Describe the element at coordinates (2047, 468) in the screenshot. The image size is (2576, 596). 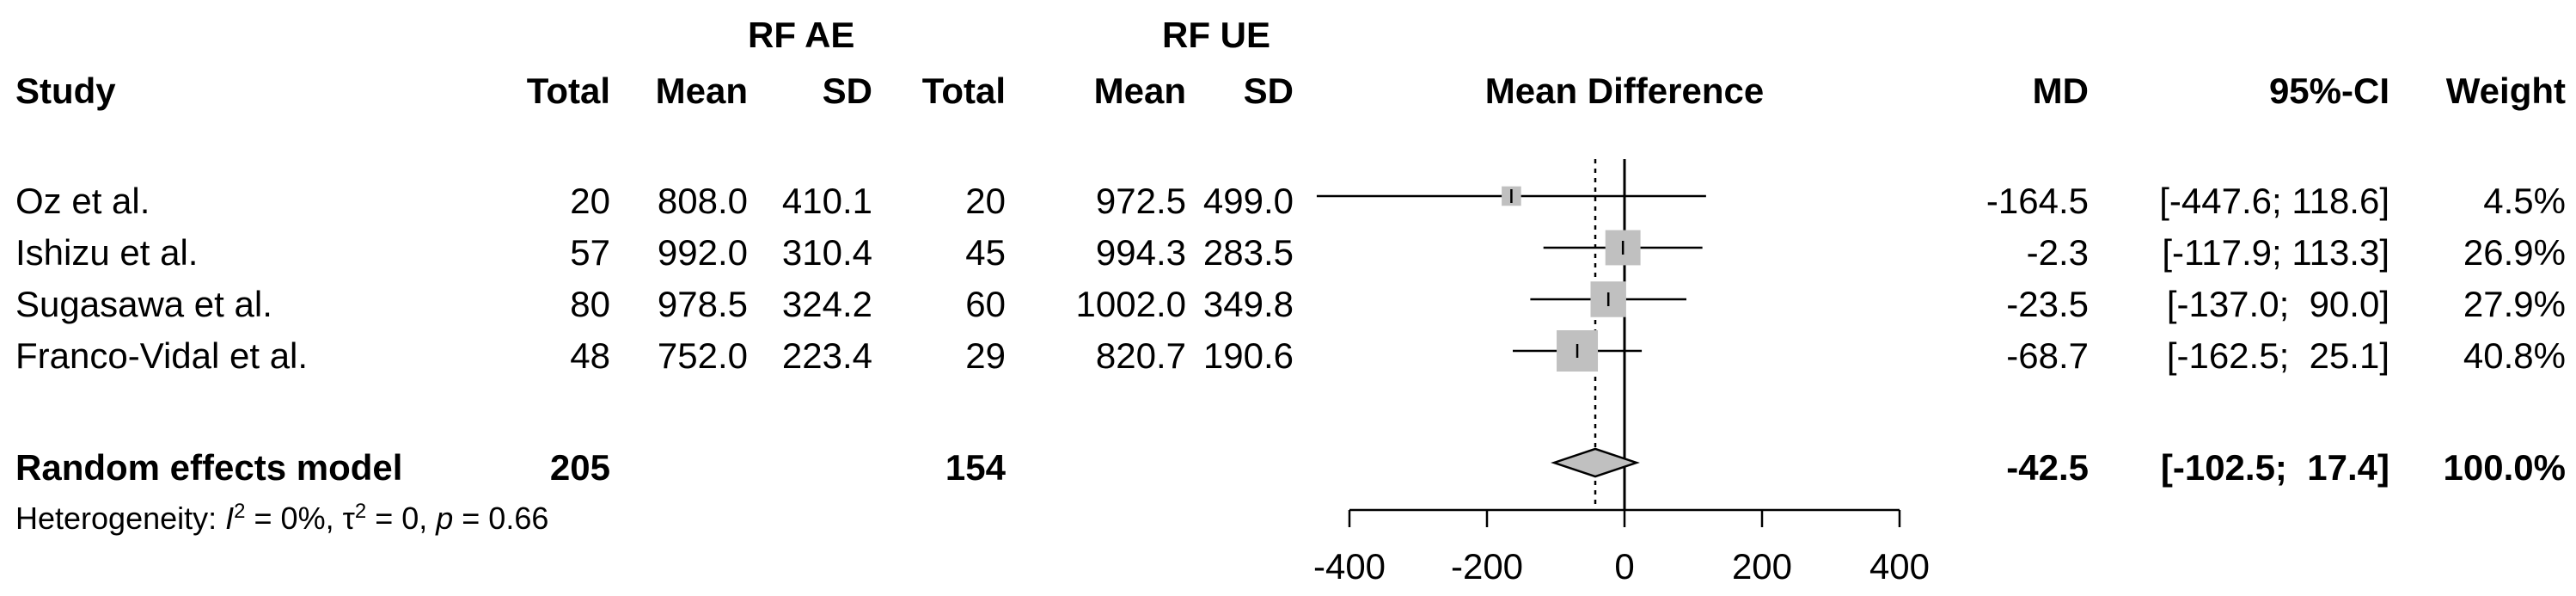
I see `pooled-md: -42.5` at that location.